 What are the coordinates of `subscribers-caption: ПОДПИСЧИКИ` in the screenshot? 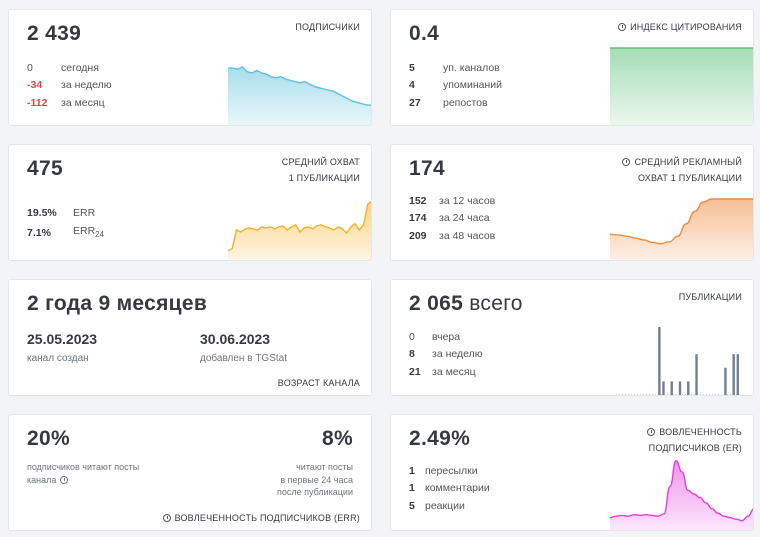 It's located at (327, 27).